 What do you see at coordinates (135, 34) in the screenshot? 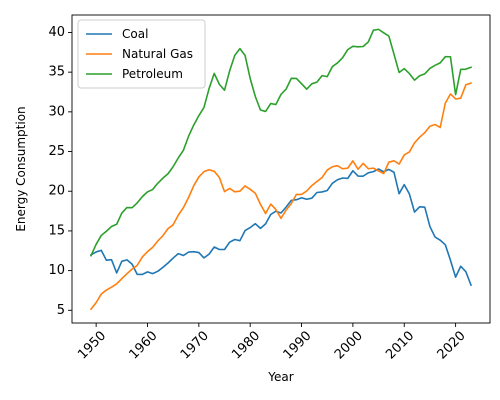
I see `legend-label-coal: Coal` at bounding box center [135, 34].